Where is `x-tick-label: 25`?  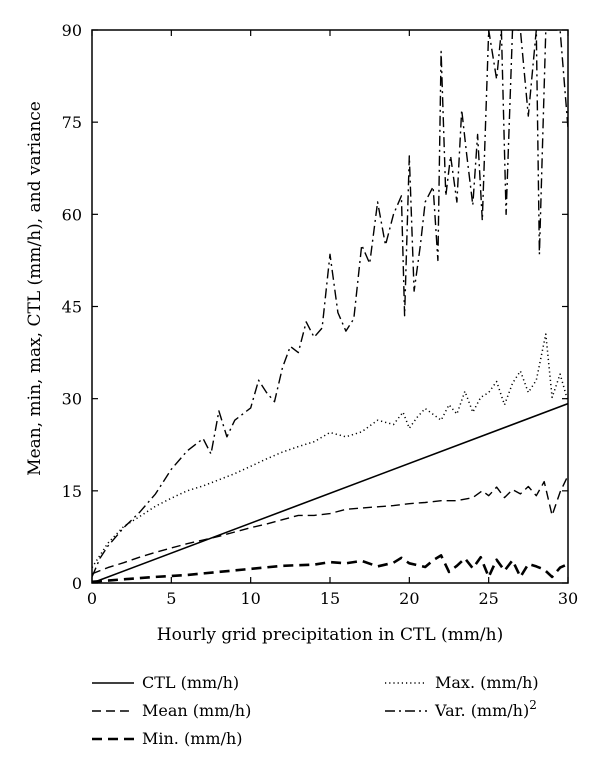
x-tick-label: 25 is located at coordinates (488, 598).